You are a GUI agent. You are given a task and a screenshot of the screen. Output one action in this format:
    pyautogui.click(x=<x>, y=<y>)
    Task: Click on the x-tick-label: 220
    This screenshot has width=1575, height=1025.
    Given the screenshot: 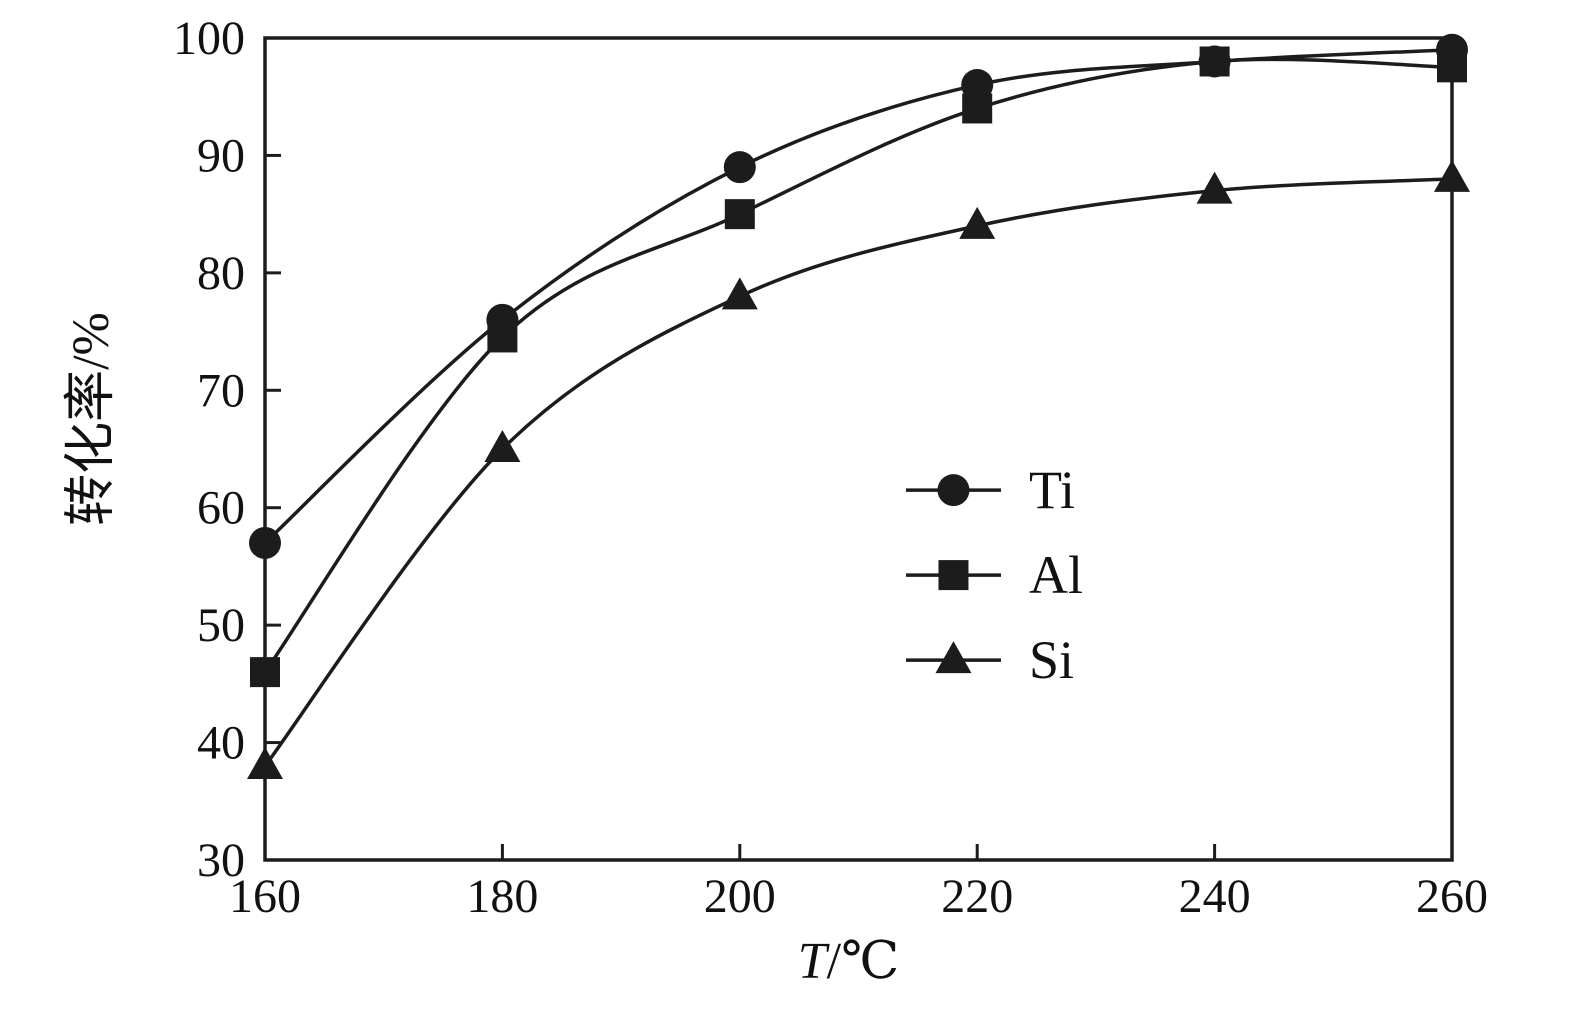 What is the action you would take?
    pyautogui.click(x=977, y=896)
    